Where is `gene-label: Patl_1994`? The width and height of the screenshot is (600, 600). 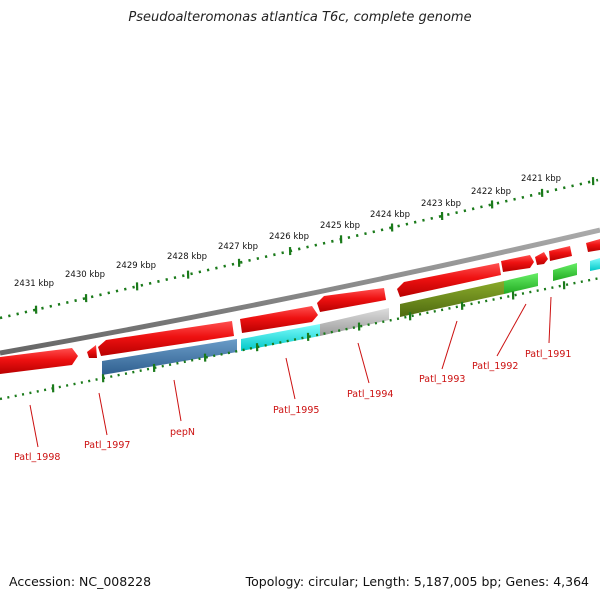
gene-label: Patl_1994 is located at coordinates (370, 394).